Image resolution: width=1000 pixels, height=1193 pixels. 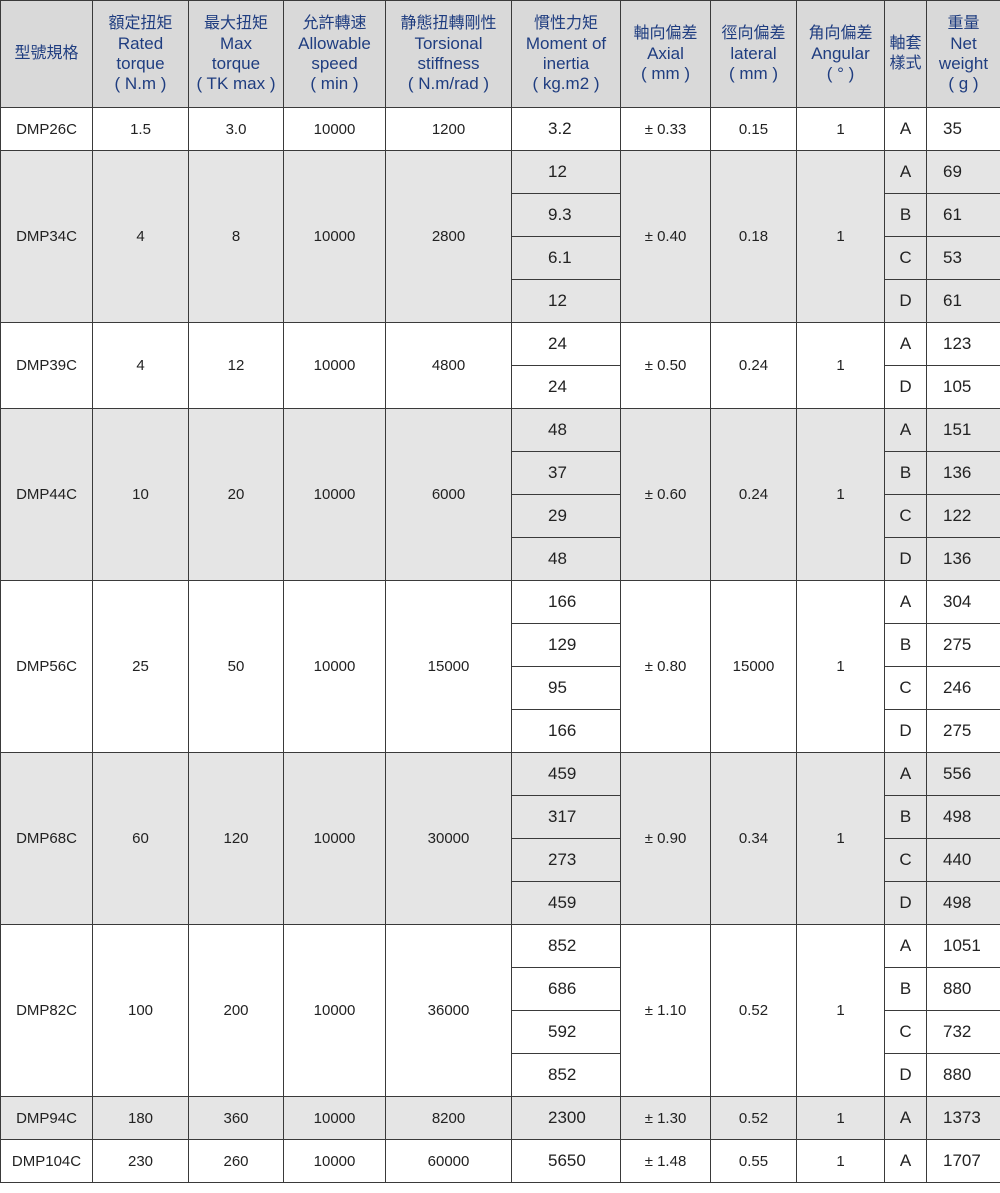 I want to click on table-row: DMP26C 1.5 3.0 10000 1200 3.2 ± 0.33 0.15 1 A 35, so click(x=500, y=129).